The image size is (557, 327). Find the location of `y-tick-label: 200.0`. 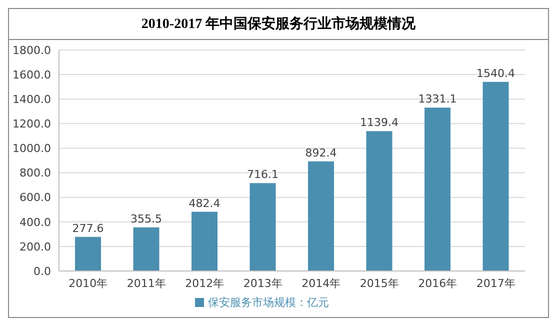

y-tick-label: 200.0 is located at coordinates (35, 247).